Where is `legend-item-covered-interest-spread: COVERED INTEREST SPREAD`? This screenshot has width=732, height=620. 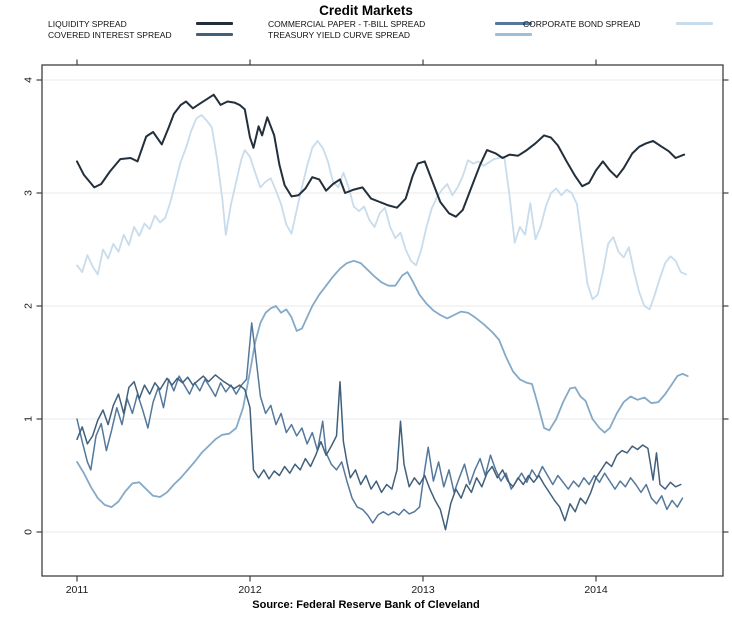 legend-item-covered-interest-spread: COVERED INTEREST SPREAD is located at coordinates (140, 34).